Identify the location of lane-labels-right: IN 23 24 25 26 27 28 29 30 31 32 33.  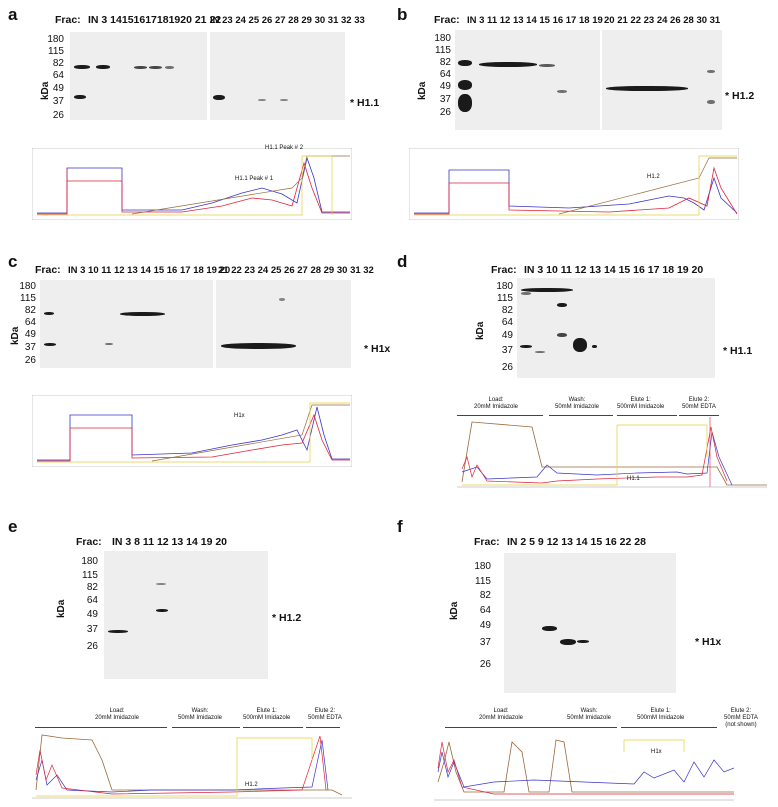
(287, 20).